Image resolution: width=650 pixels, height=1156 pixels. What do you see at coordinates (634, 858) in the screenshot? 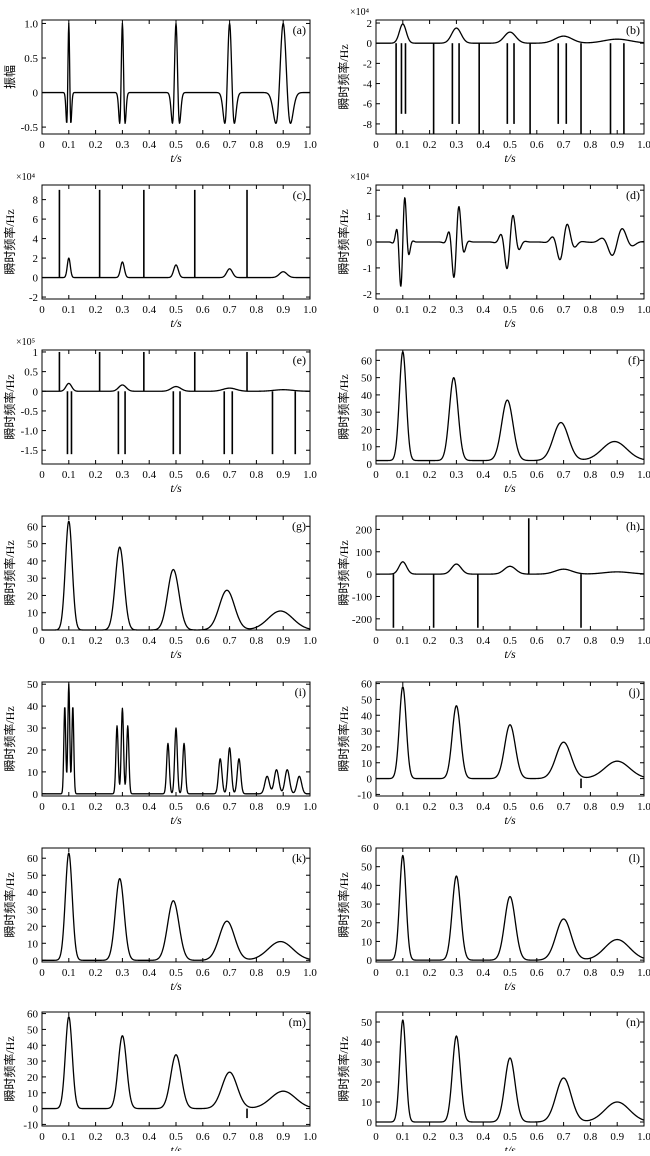
I see `panel-label: (l)` at bounding box center [634, 858].